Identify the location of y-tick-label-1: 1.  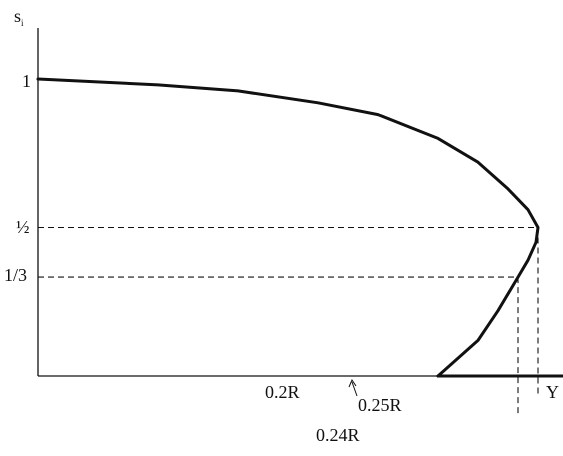
(26, 81).